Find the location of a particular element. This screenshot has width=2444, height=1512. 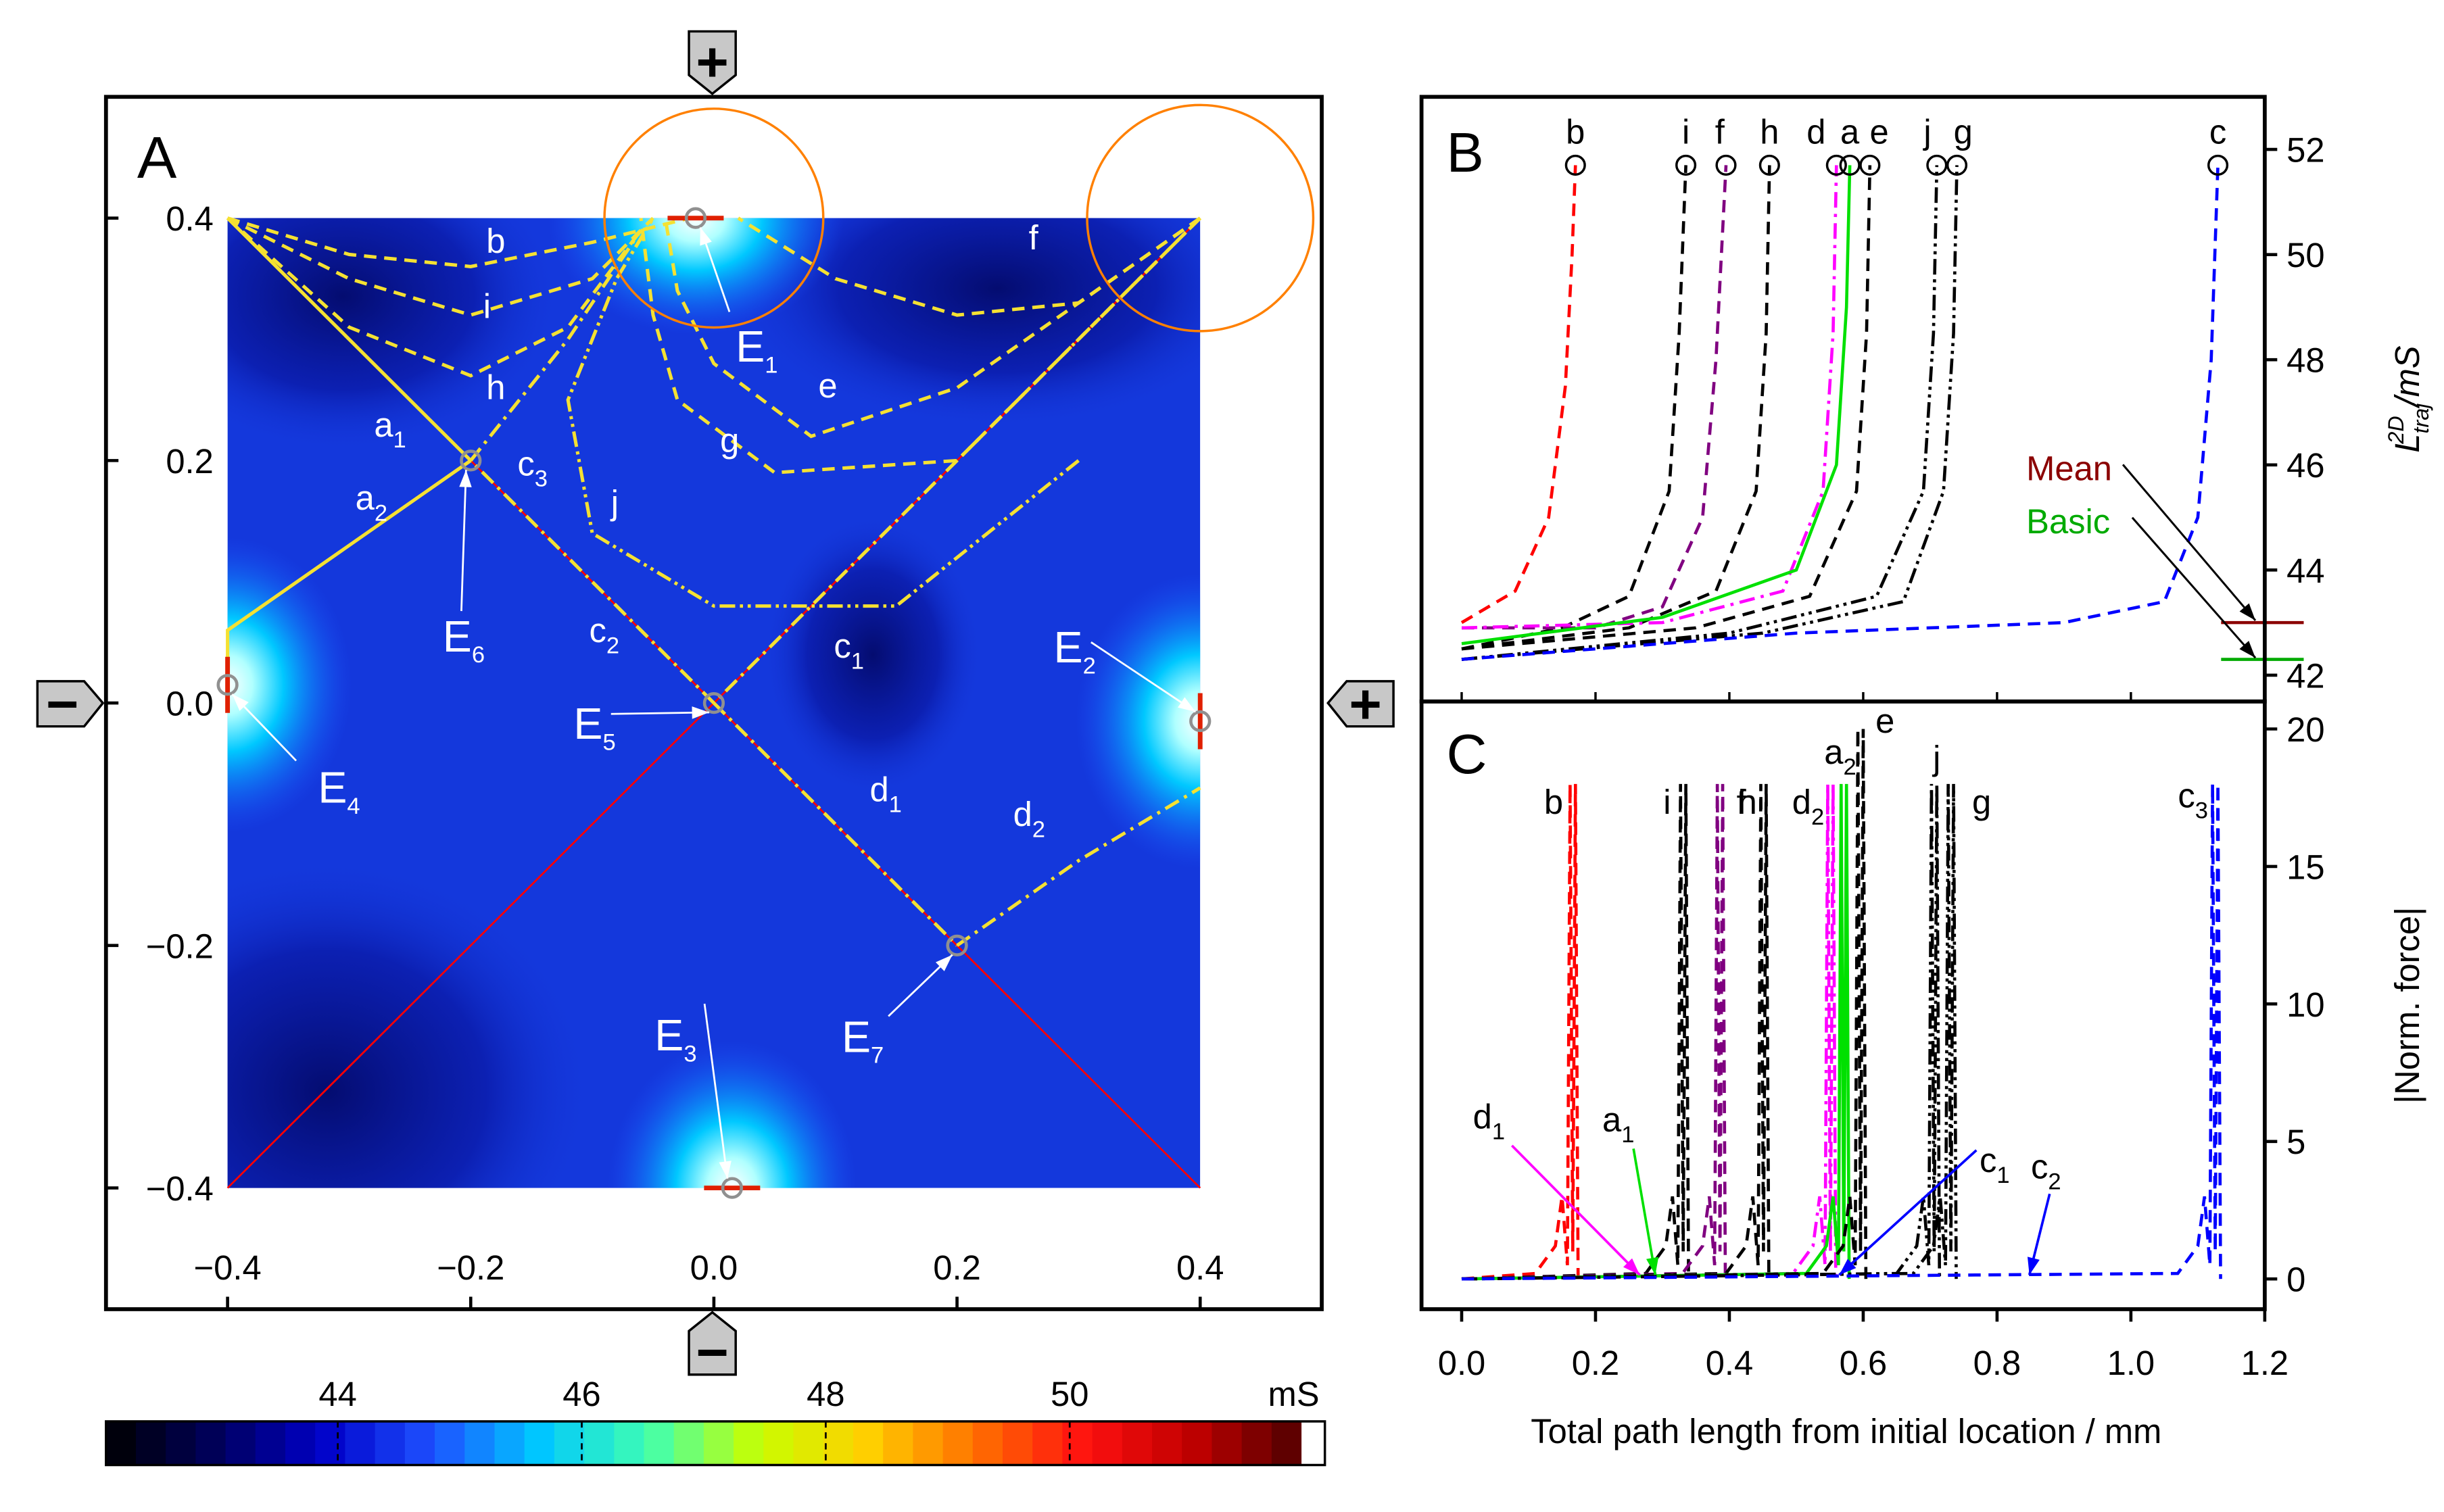

y-axis-label-symbol: L is located at coordinates (2407, 443).